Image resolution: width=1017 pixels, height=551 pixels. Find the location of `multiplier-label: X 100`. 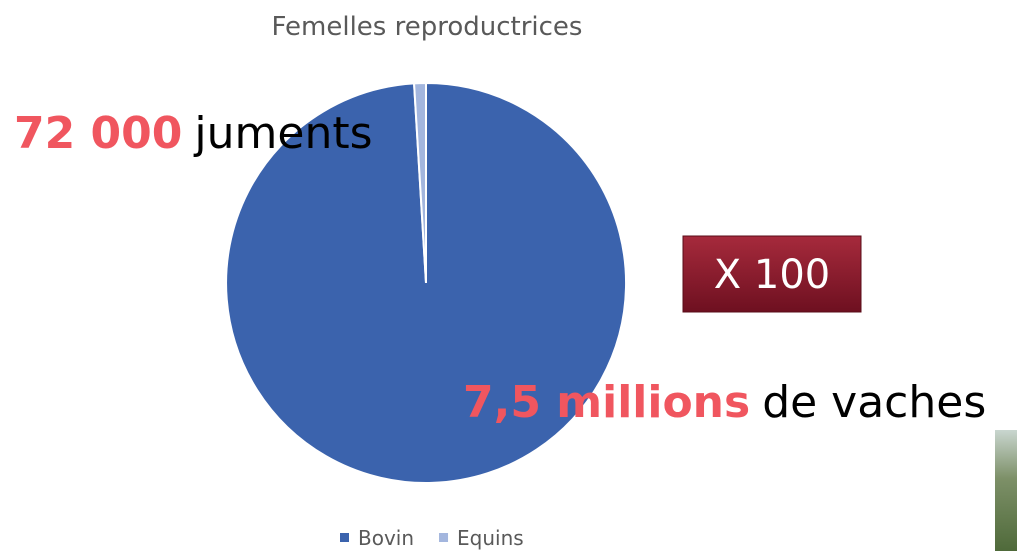

multiplier-label: X 100 is located at coordinates (772, 275).